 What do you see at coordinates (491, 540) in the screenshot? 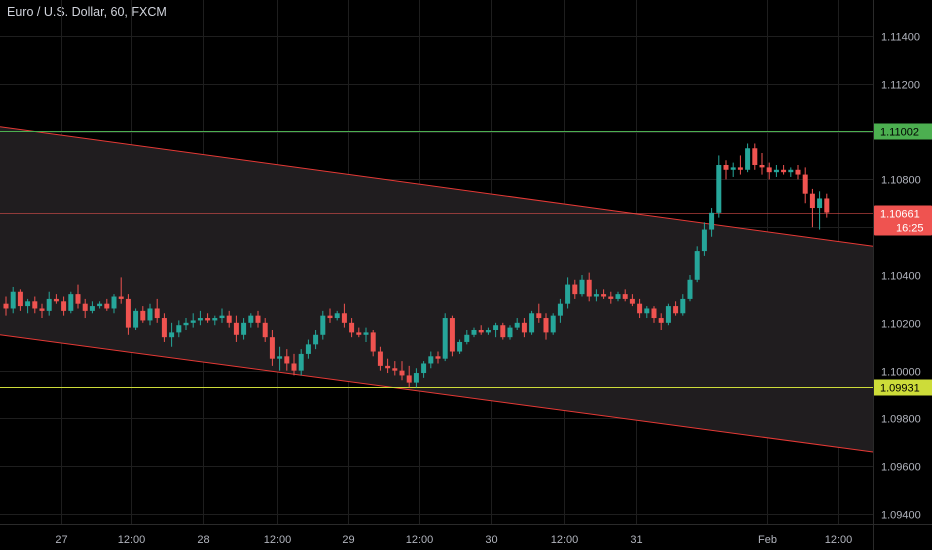
I see `time-tick-label: 30` at bounding box center [491, 540].